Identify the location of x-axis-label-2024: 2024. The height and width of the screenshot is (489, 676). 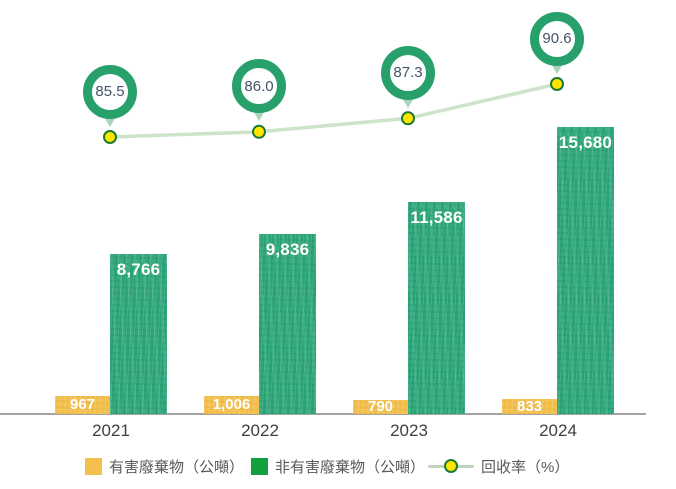
(558, 430).